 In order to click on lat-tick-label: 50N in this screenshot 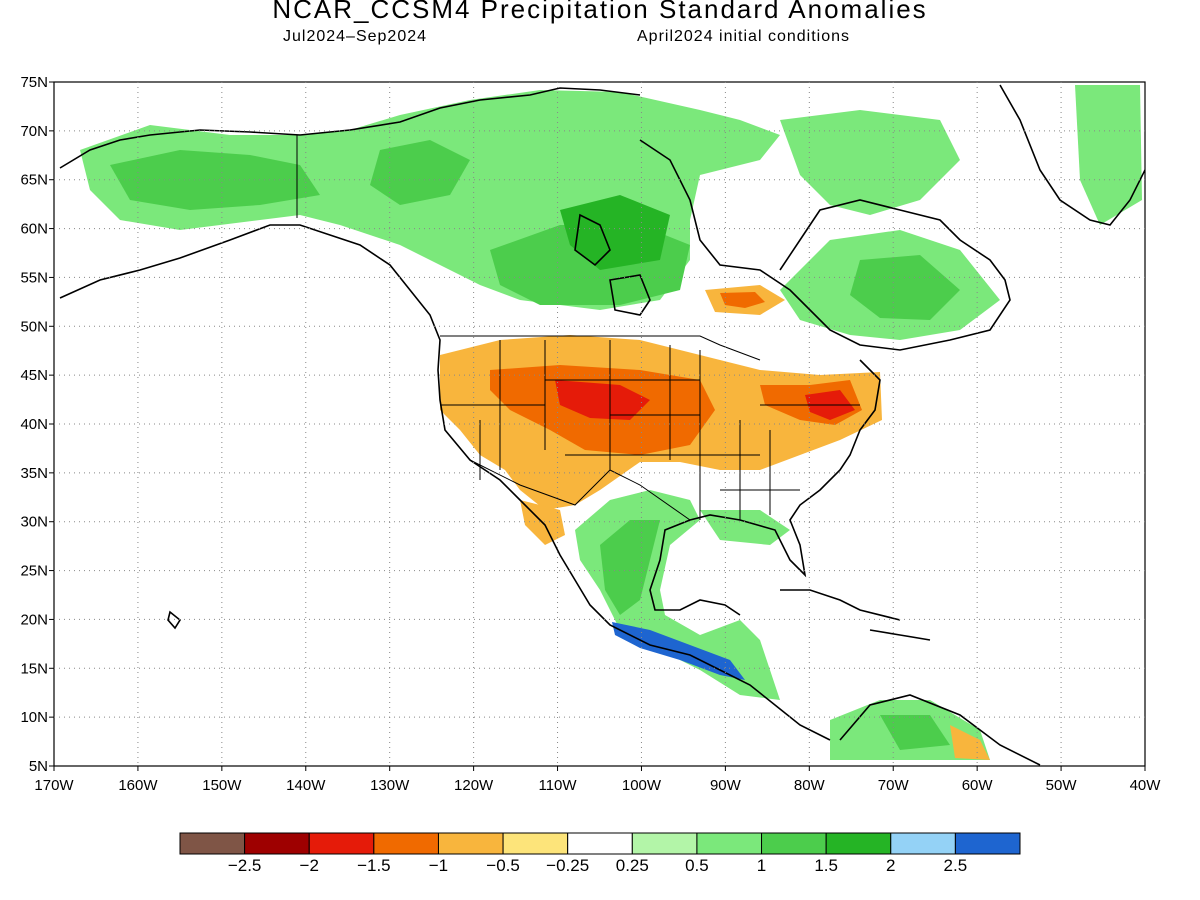, I will do `click(34, 326)`.